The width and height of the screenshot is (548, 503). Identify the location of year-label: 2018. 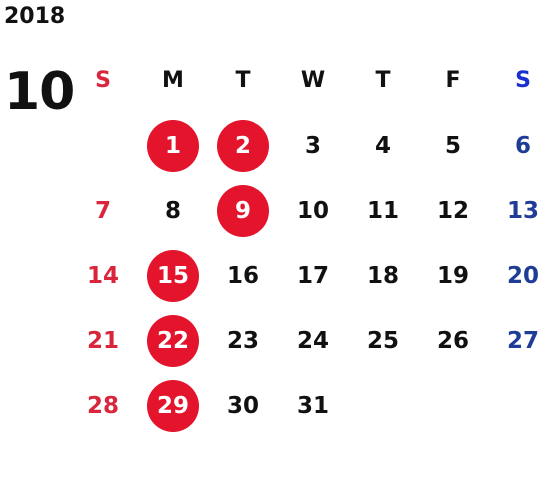
(35, 16).